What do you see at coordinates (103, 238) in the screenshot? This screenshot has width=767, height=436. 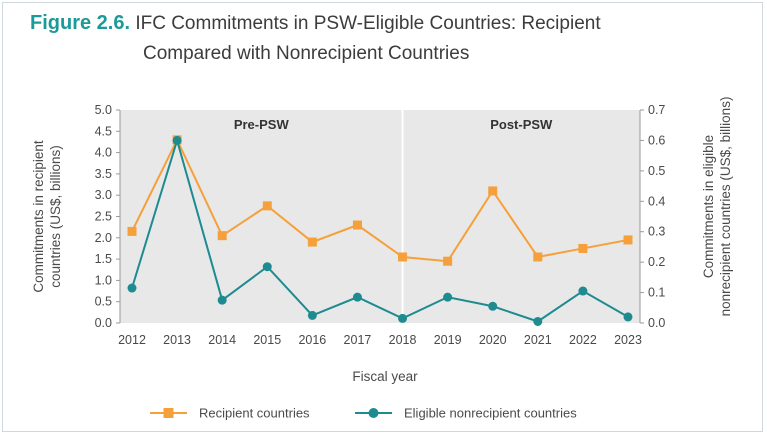 I see `y-left-tick-label: 2.0` at bounding box center [103, 238].